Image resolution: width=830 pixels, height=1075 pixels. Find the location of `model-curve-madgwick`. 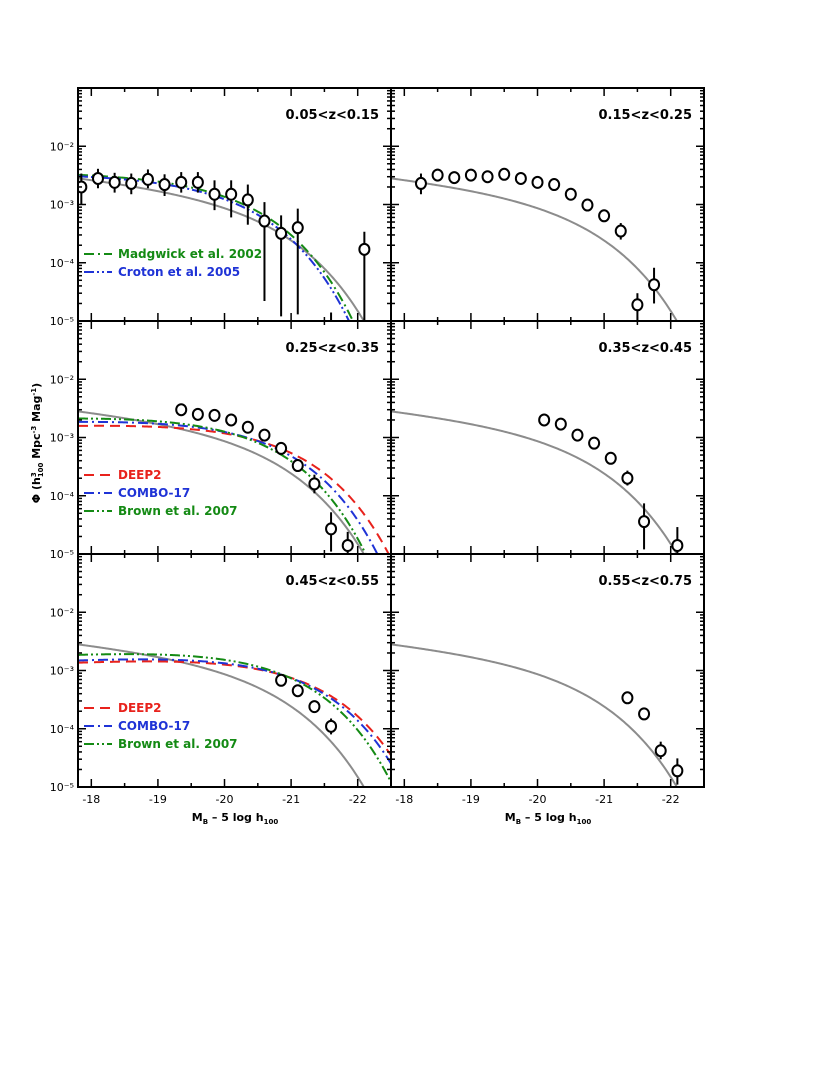

model-curve-madgwick is located at coordinates (216, 247).